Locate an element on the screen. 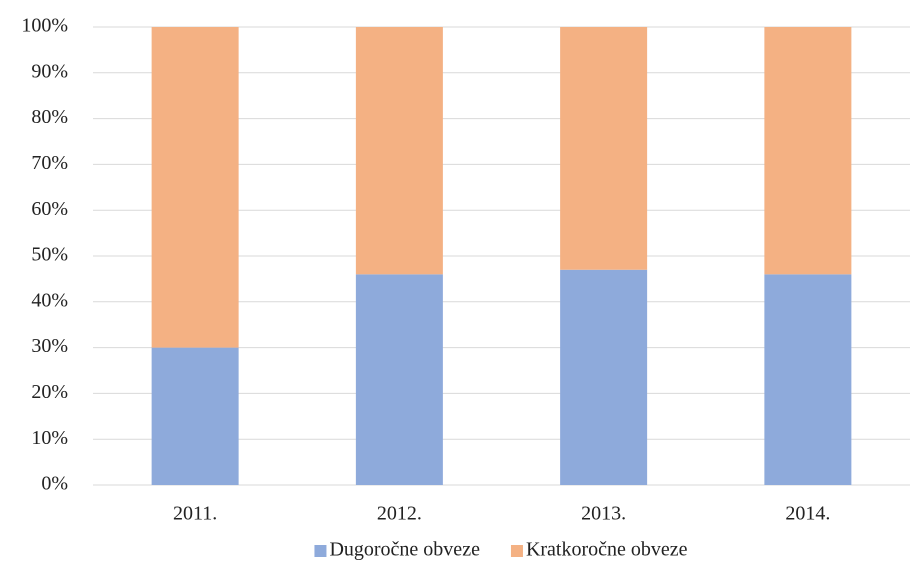 This screenshot has height=563, width=917. y-tick-label: 10% is located at coordinates (49, 438).